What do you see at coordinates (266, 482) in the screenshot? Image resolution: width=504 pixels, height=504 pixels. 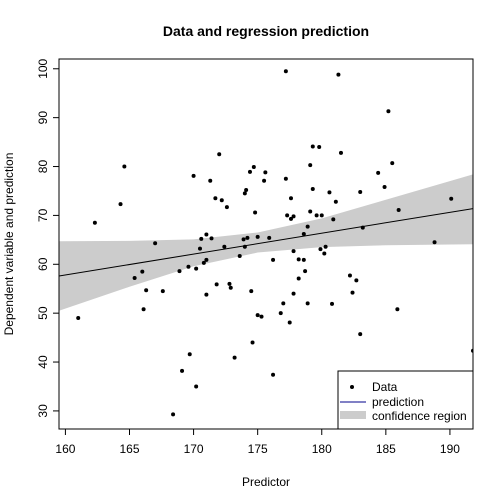 I see `x-axis-label: Predictor` at bounding box center [266, 482].